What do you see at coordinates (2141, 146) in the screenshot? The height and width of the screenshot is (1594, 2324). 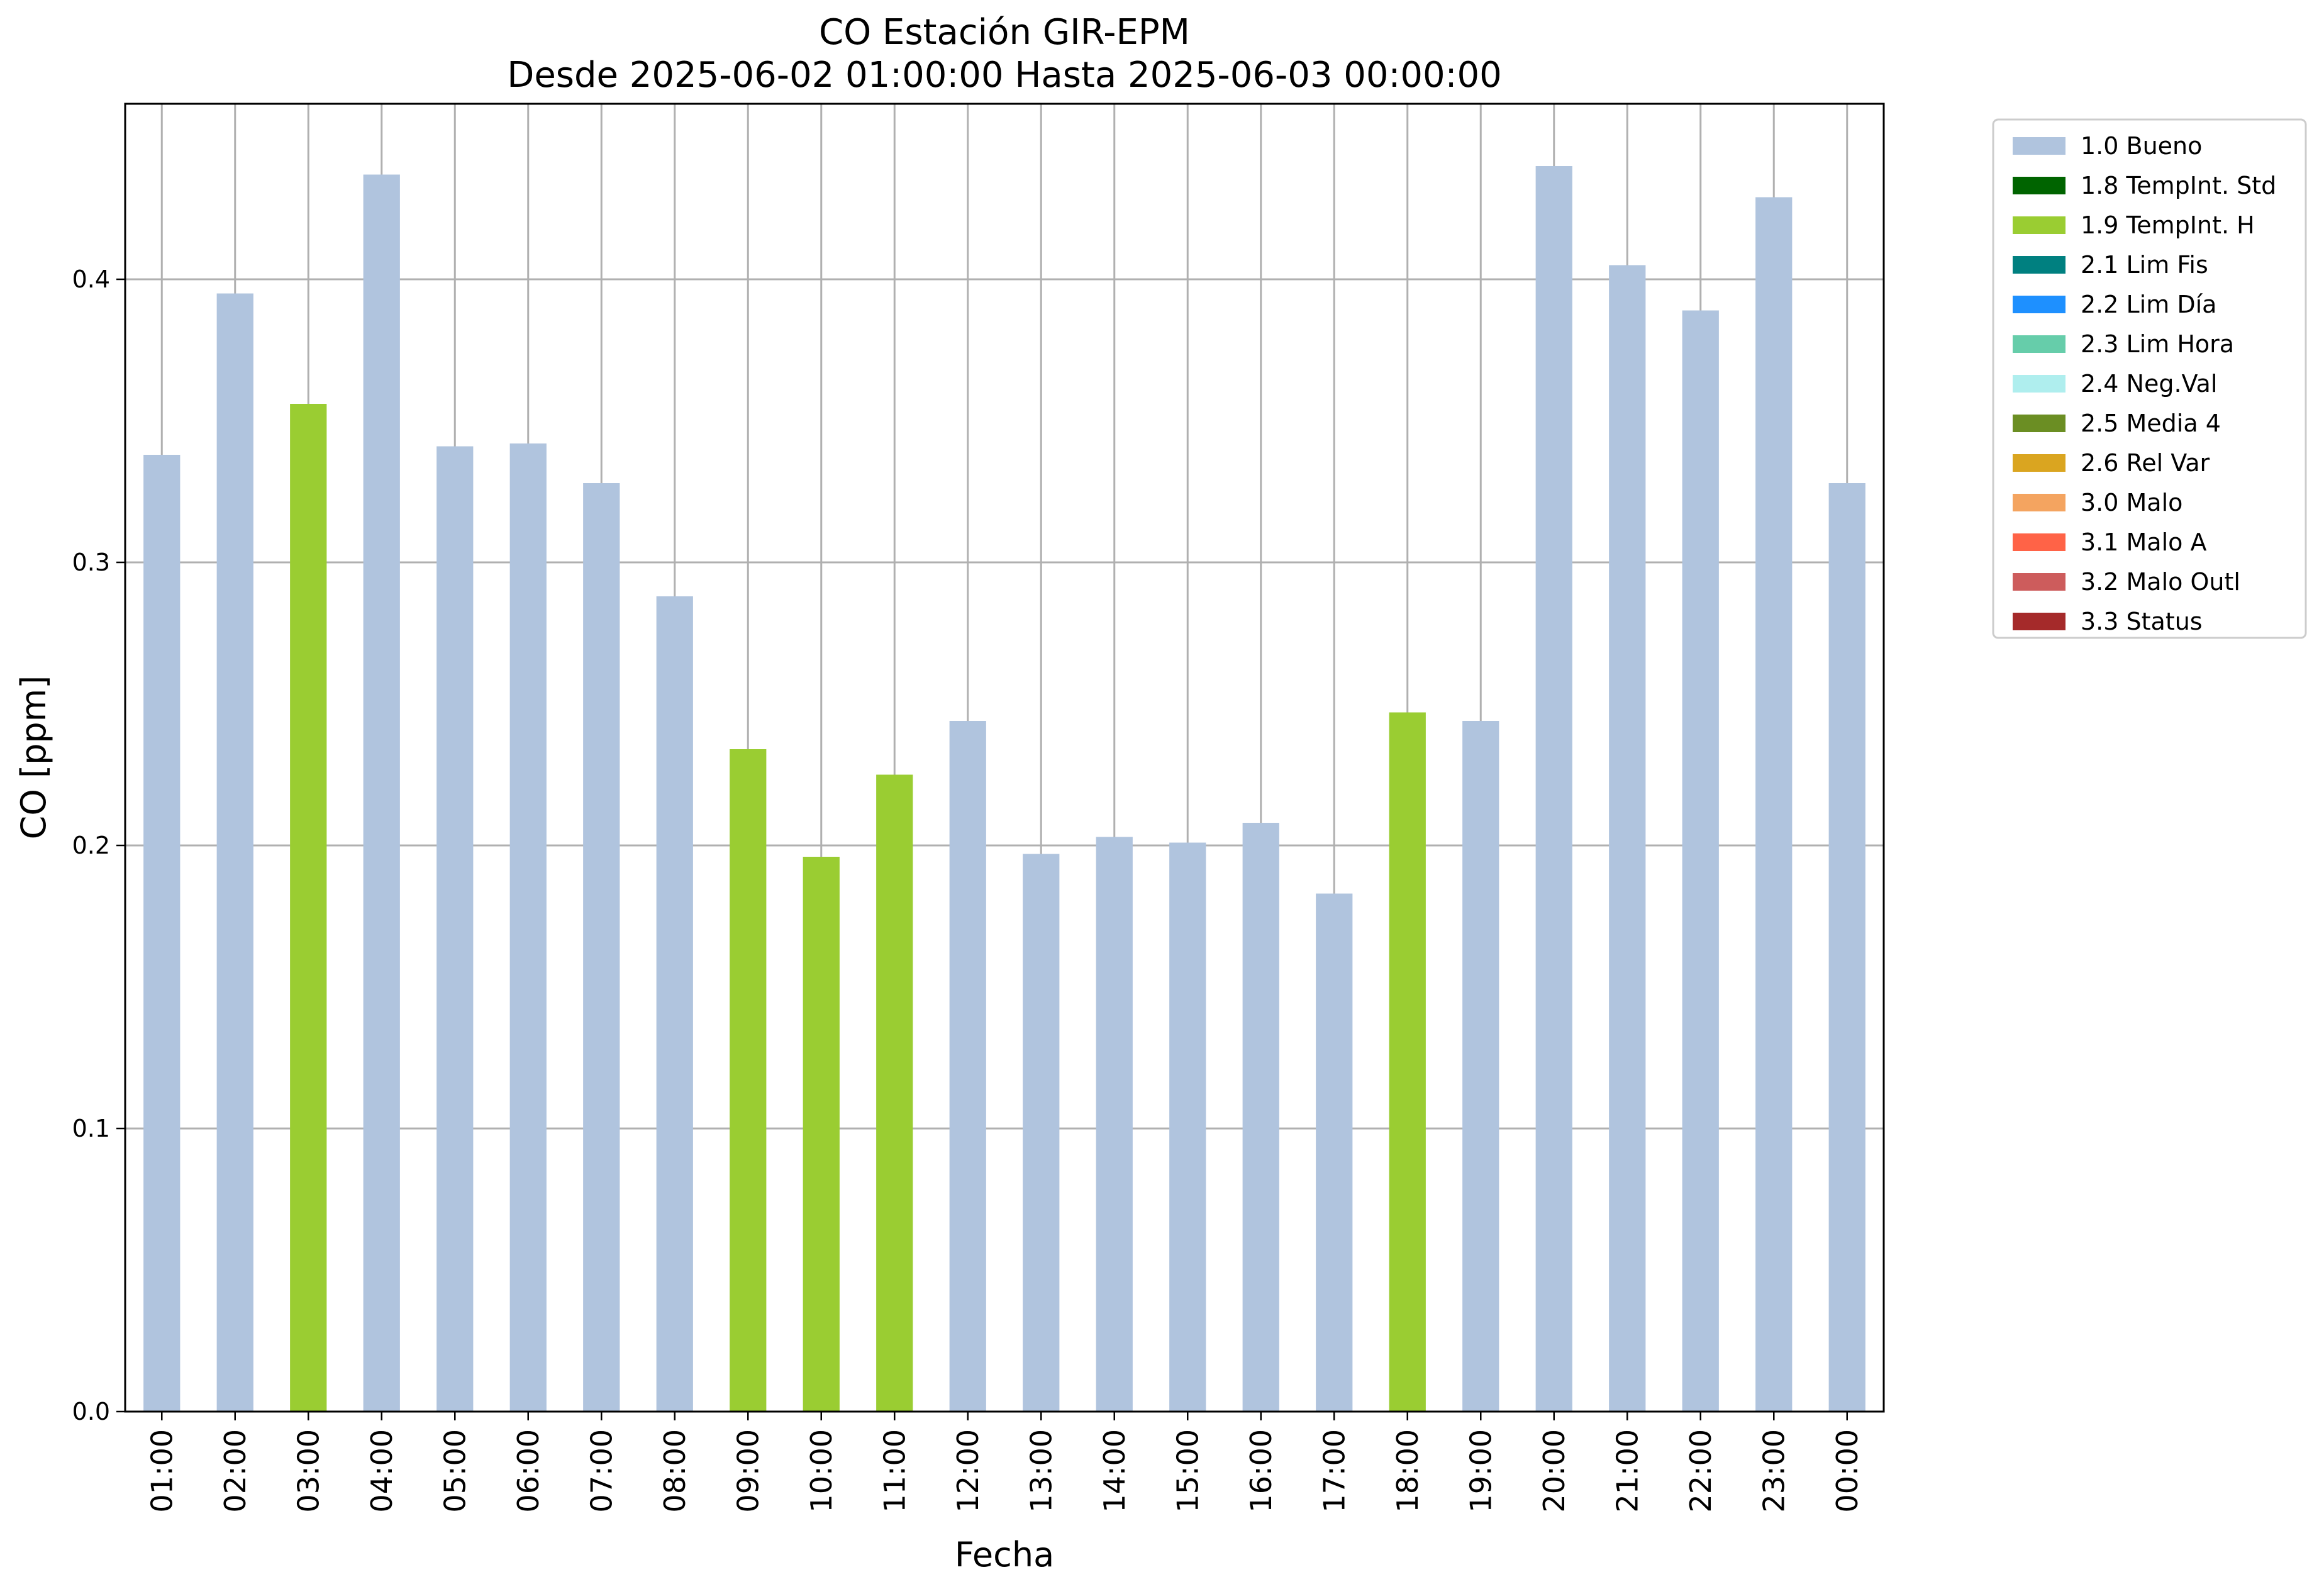 I see `legend-entry: 1.0 Bueno` at bounding box center [2141, 146].